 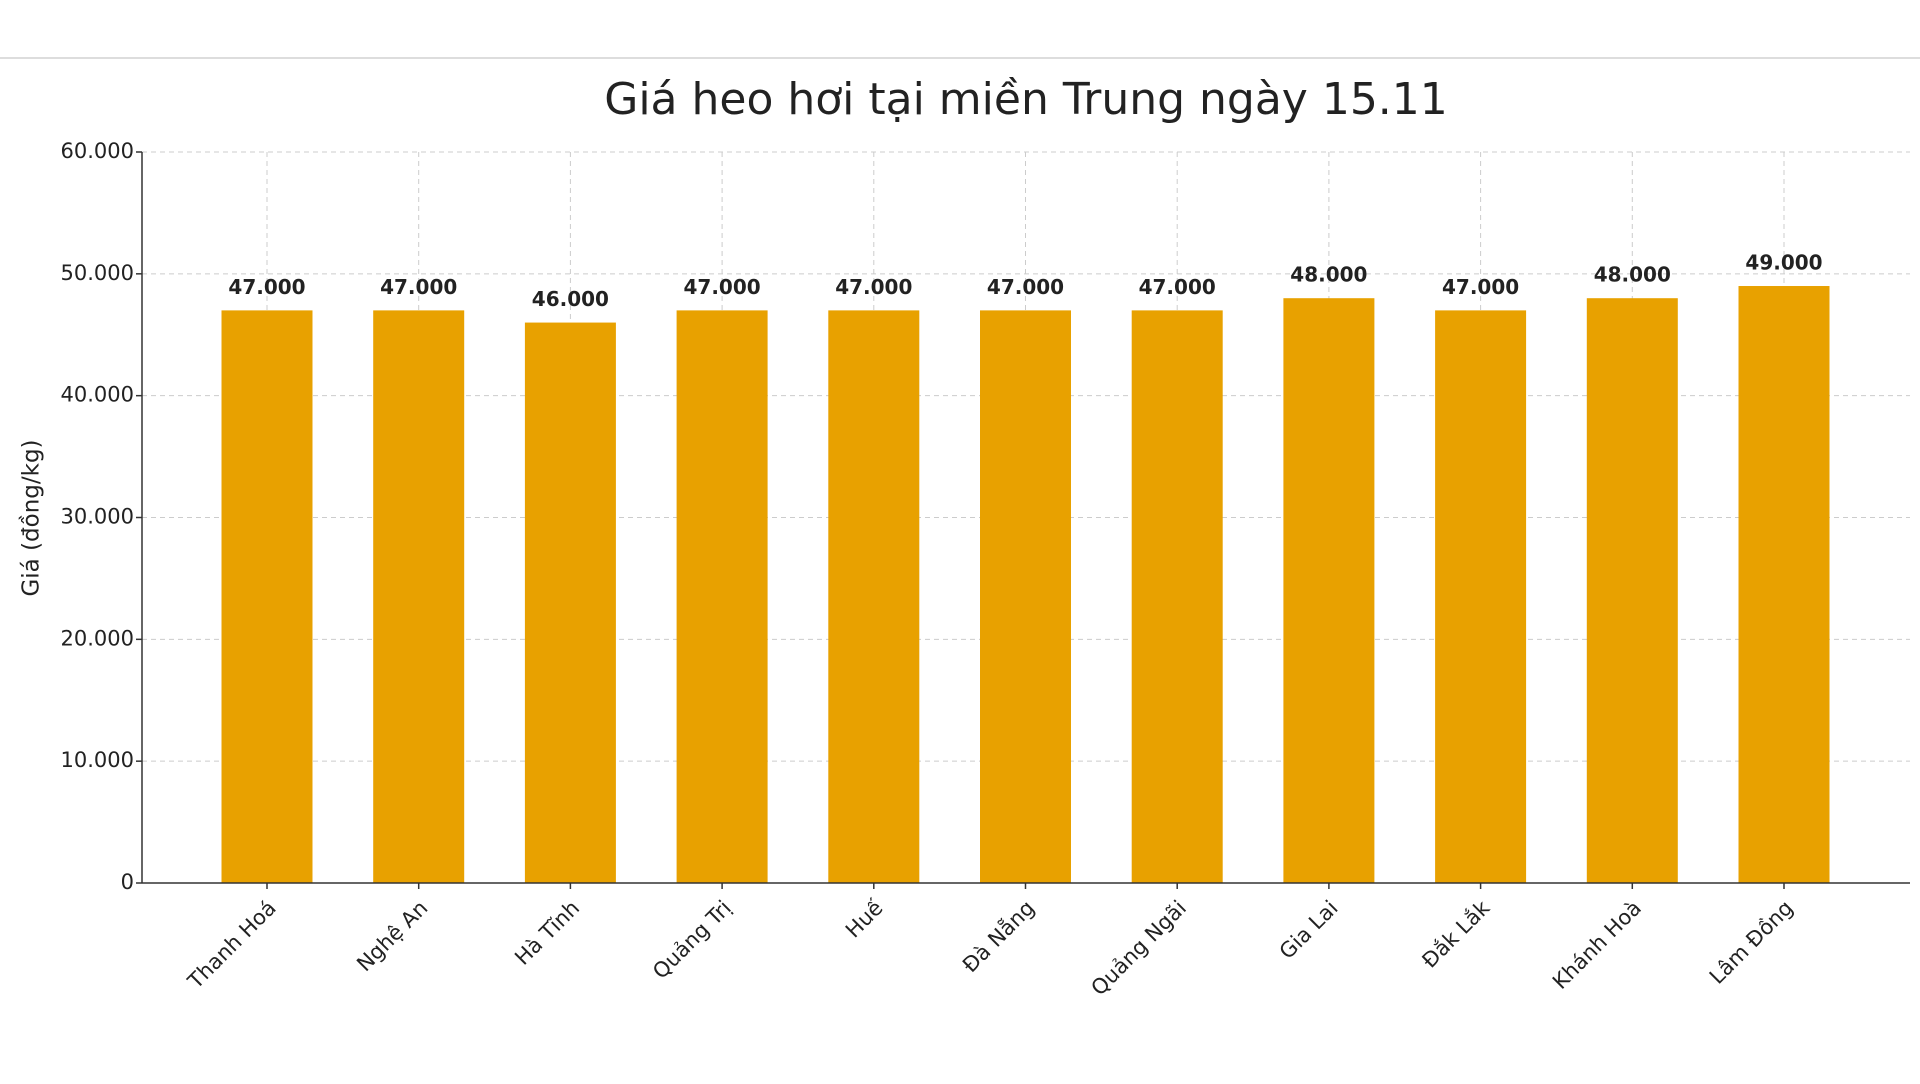 What do you see at coordinates (97, 273) in the screenshot?
I see `y-tick-label: 50.000` at bounding box center [97, 273].